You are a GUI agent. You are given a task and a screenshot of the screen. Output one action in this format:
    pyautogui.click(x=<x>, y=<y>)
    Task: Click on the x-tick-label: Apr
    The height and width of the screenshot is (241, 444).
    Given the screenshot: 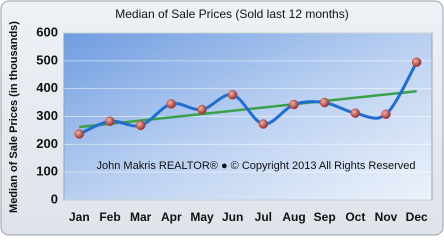 What is the action you would take?
    pyautogui.click(x=171, y=217)
    